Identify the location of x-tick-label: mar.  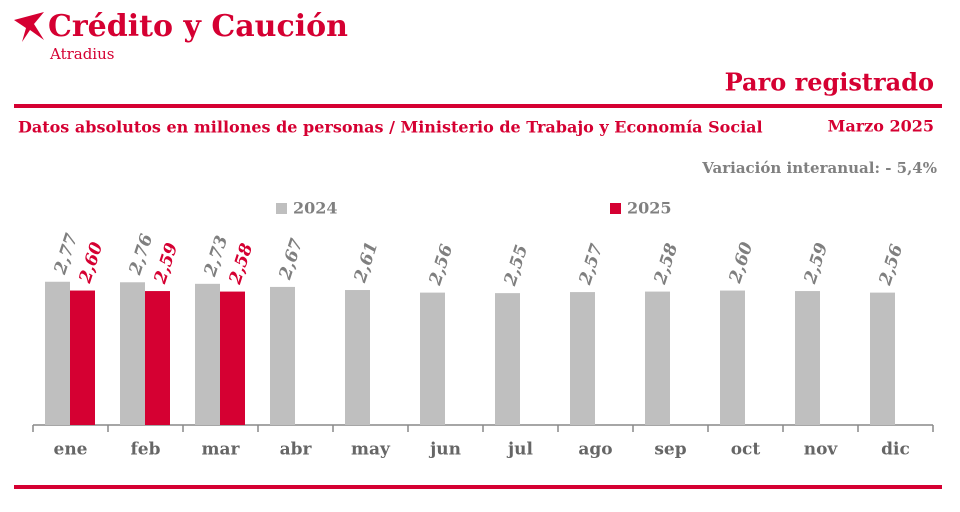
(221, 450).